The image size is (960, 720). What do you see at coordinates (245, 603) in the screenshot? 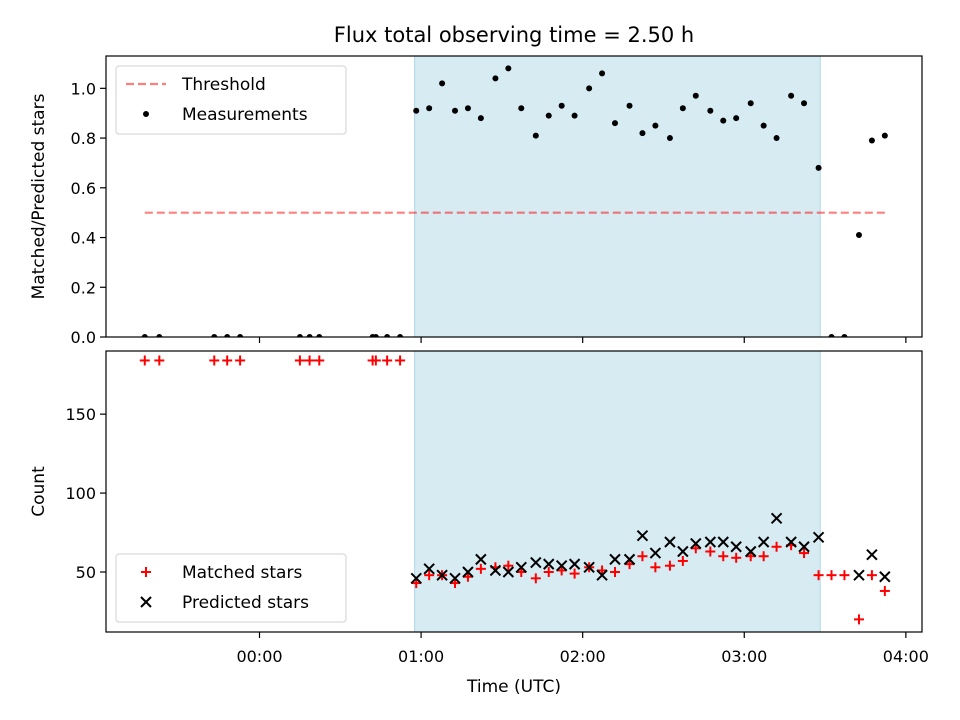
I see `legend-label: Predicted stars` at bounding box center [245, 603].